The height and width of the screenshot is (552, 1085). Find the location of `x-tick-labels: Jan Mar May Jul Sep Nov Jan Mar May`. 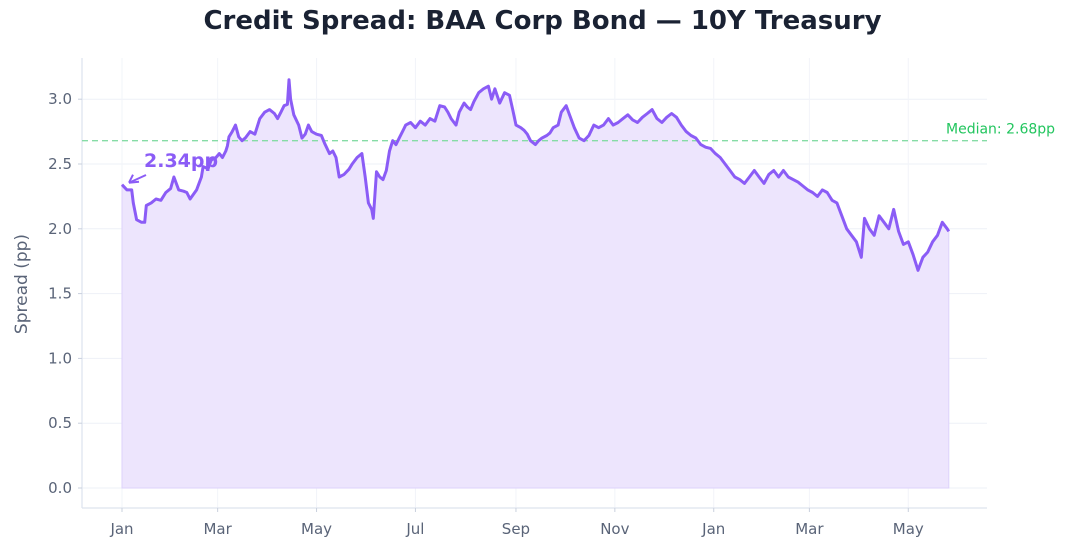

x-tick-labels: Jan Mar May Jul Sep Nov Jan Mar May is located at coordinates (516, 523).